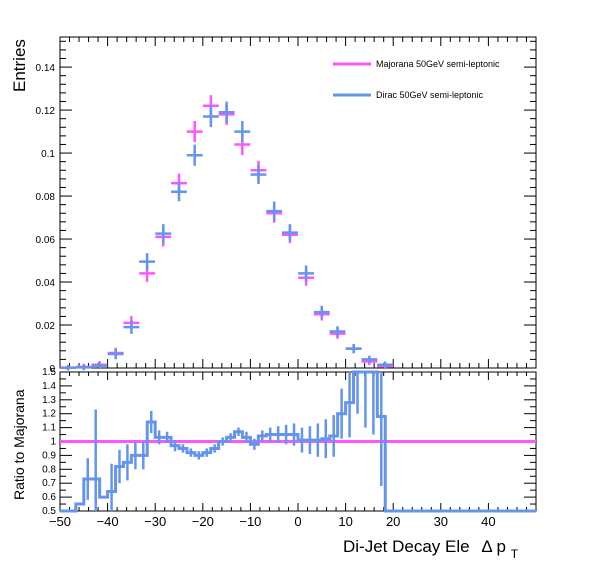 The width and height of the screenshot is (596, 572). Describe the element at coordinates (46, 283) in the screenshot. I see `main-y-tick-label: 0.04` at that location.